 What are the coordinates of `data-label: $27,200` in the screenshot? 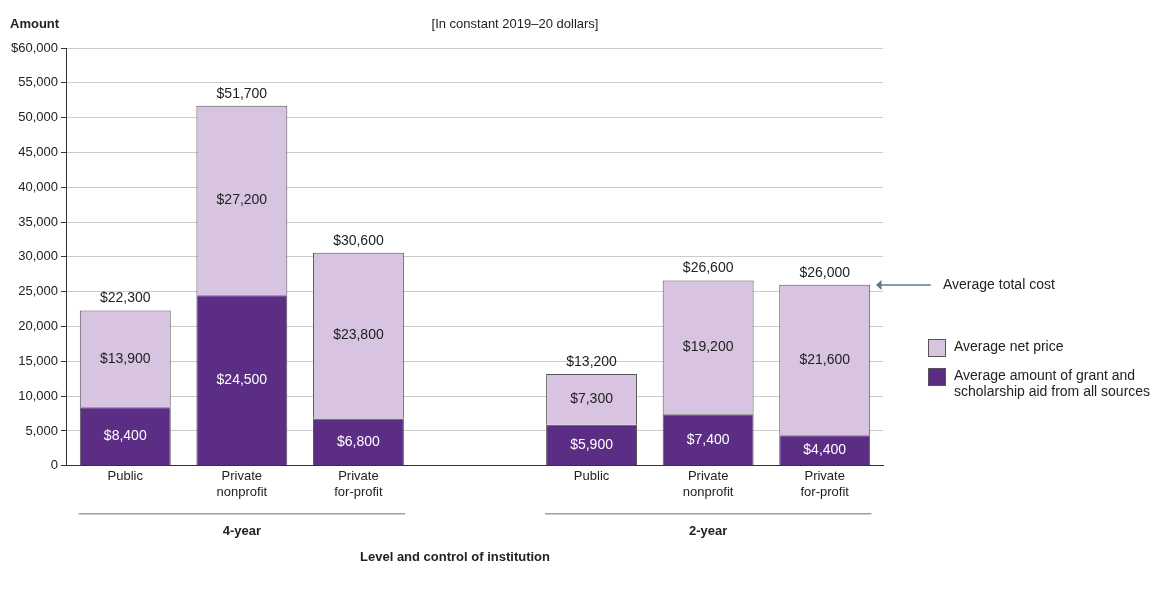 It's located at (242, 199).